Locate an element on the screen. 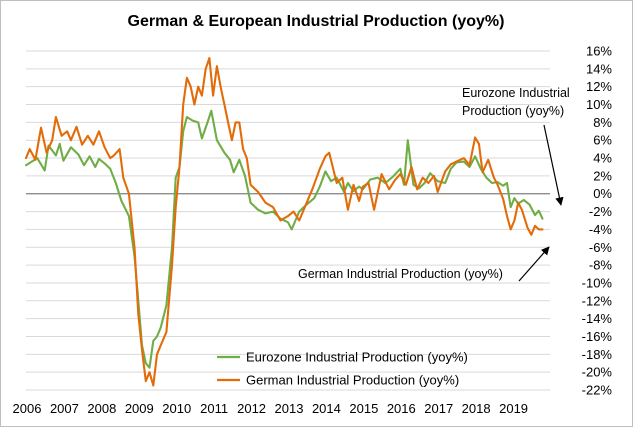 The image size is (633, 427). x-tick-label: 2019 is located at coordinates (513, 408).